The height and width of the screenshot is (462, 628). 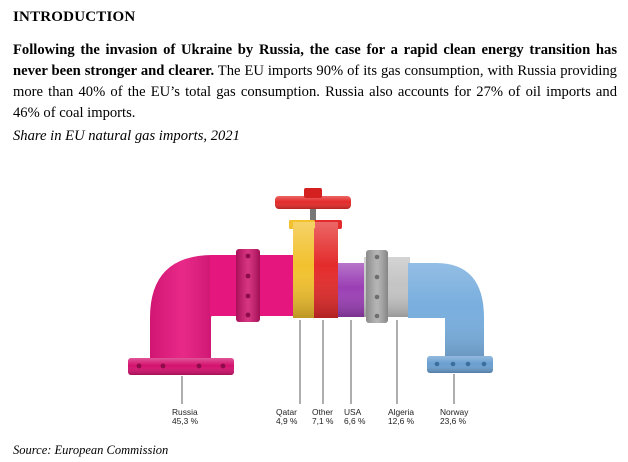 I want to click on label-qatar: Qatar, so click(x=286, y=412).